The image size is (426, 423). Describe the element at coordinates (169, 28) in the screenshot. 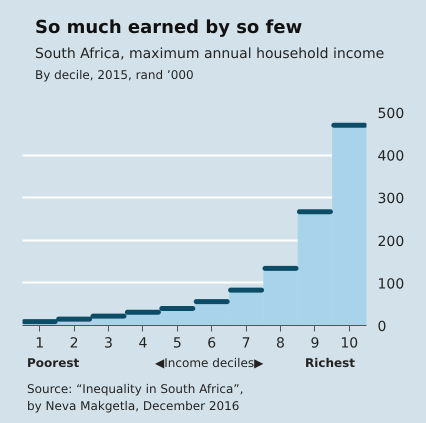

I see `chart-title: So much earned by so few` at that location.